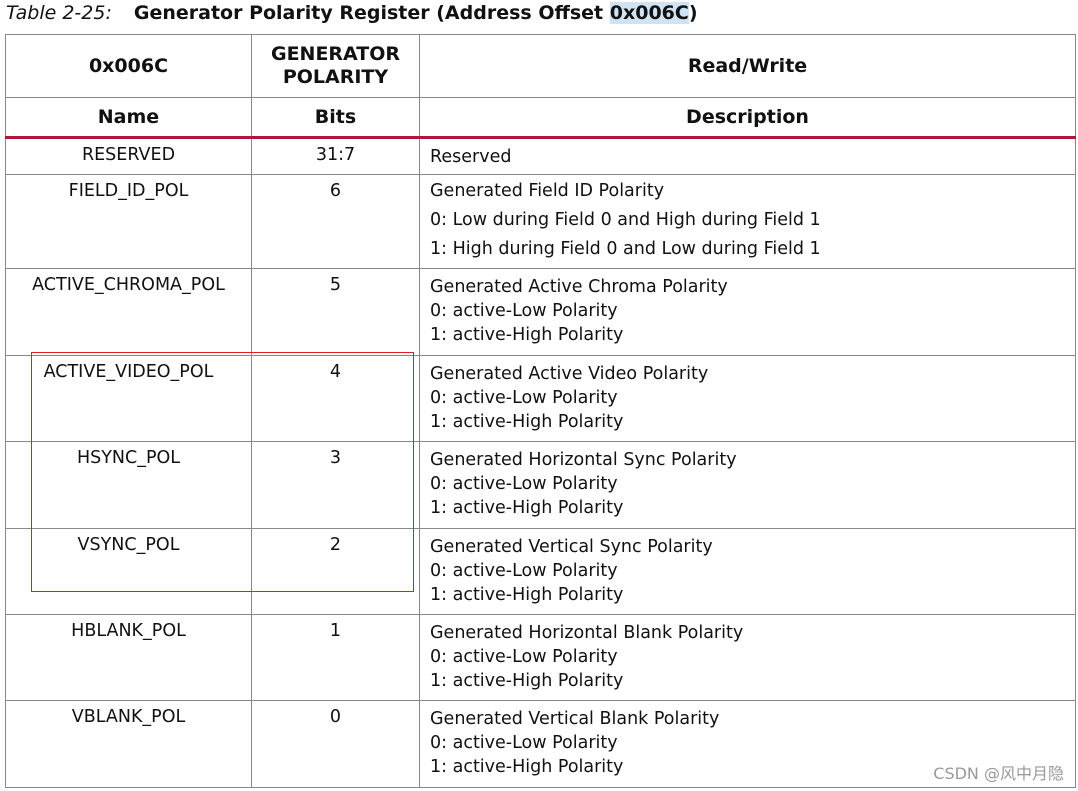  What do you see at coordinates (747, 156) in the screenshot?
I see `field-description: Reserved` at bounding box center [747, 156].